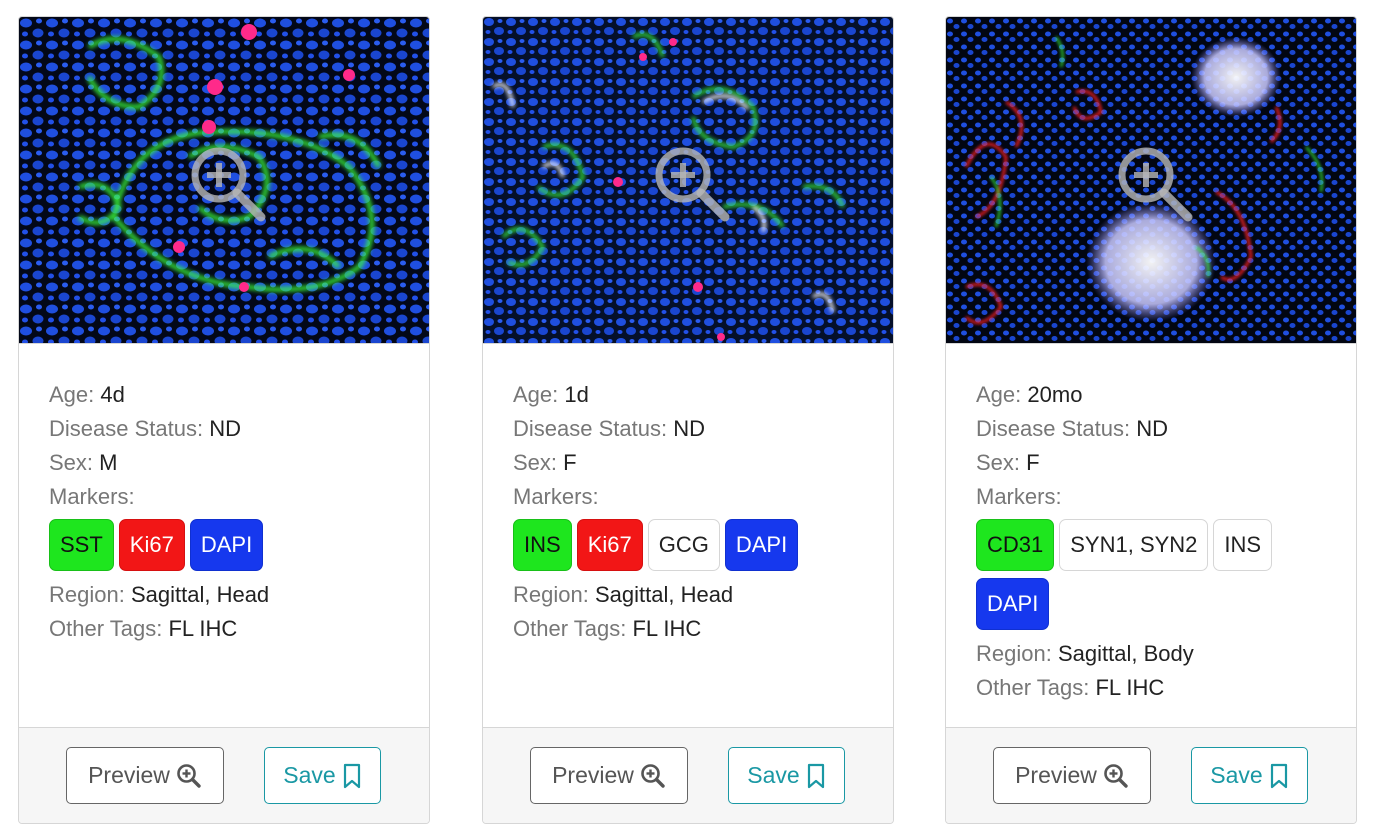 The image size is (1376, 832). What do you see at coordinates (112, 394) in the screenshot?
I see `age-value: 4d` at bounding box center [112, 394].